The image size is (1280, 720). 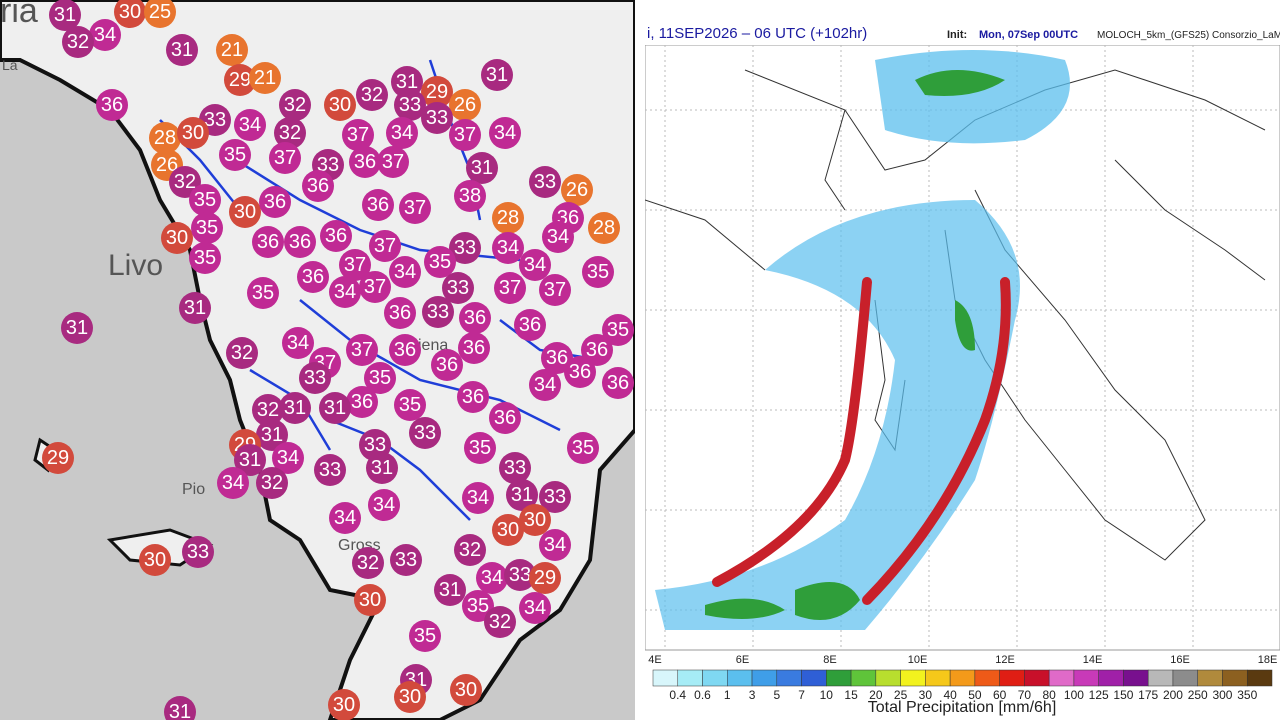 What do you see at coordinates (654, 660) in the screenshot?
I see `longitude-label: 4E` at bounding box center [654, 660].